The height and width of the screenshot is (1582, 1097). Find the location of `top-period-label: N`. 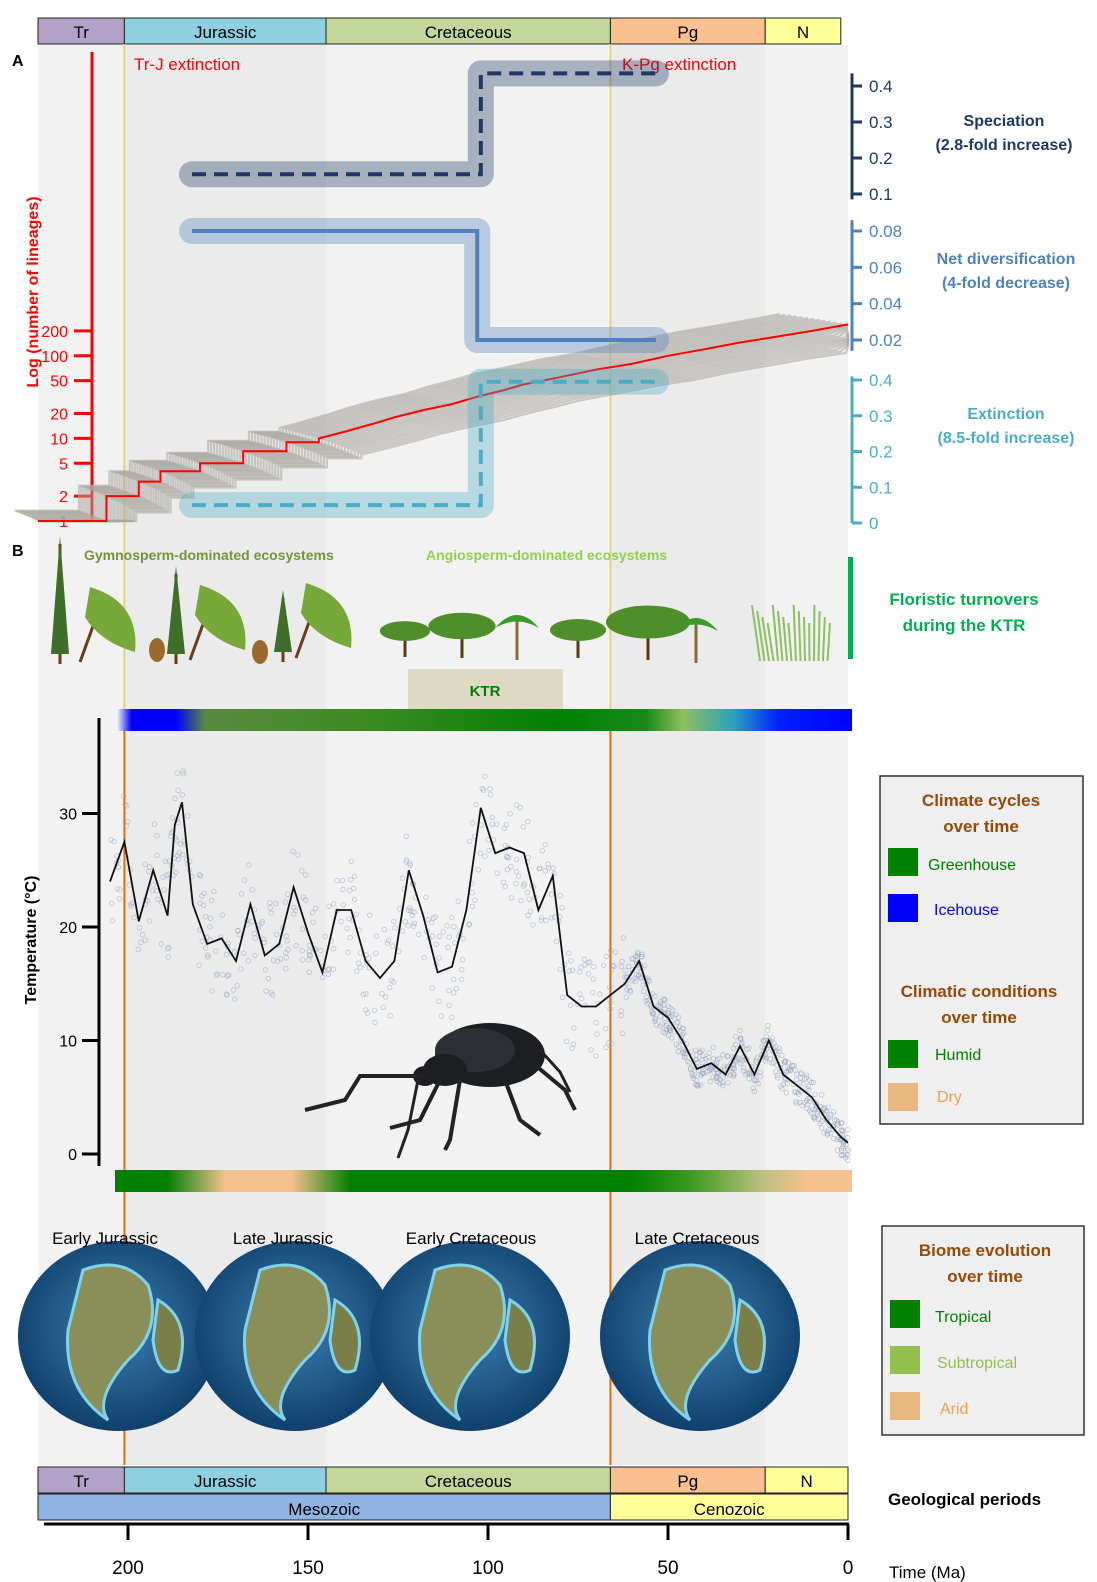

top-period-label: N is located at coordinates (803, 32).